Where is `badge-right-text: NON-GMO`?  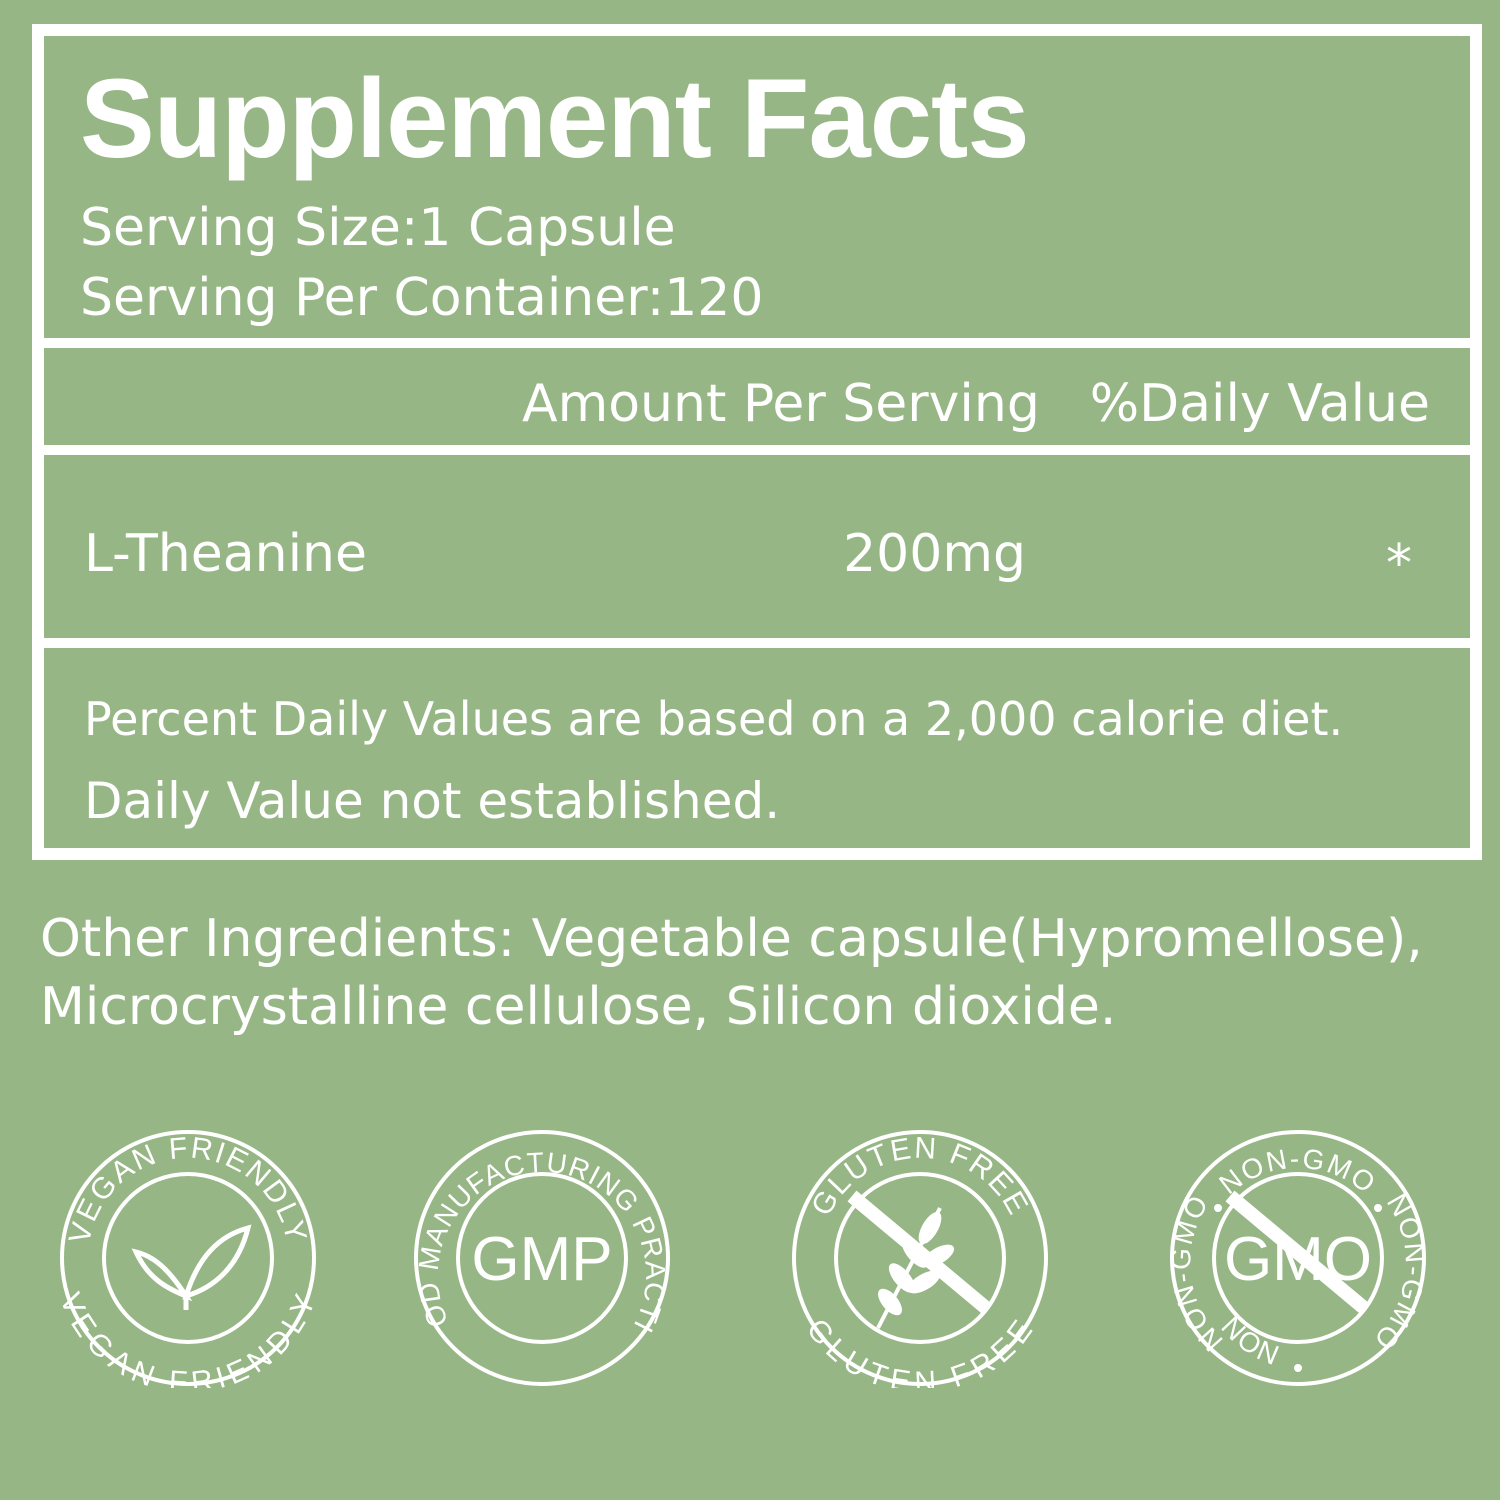 badge-right-text: NON-GMO is located at coordinates (1397, 1273).